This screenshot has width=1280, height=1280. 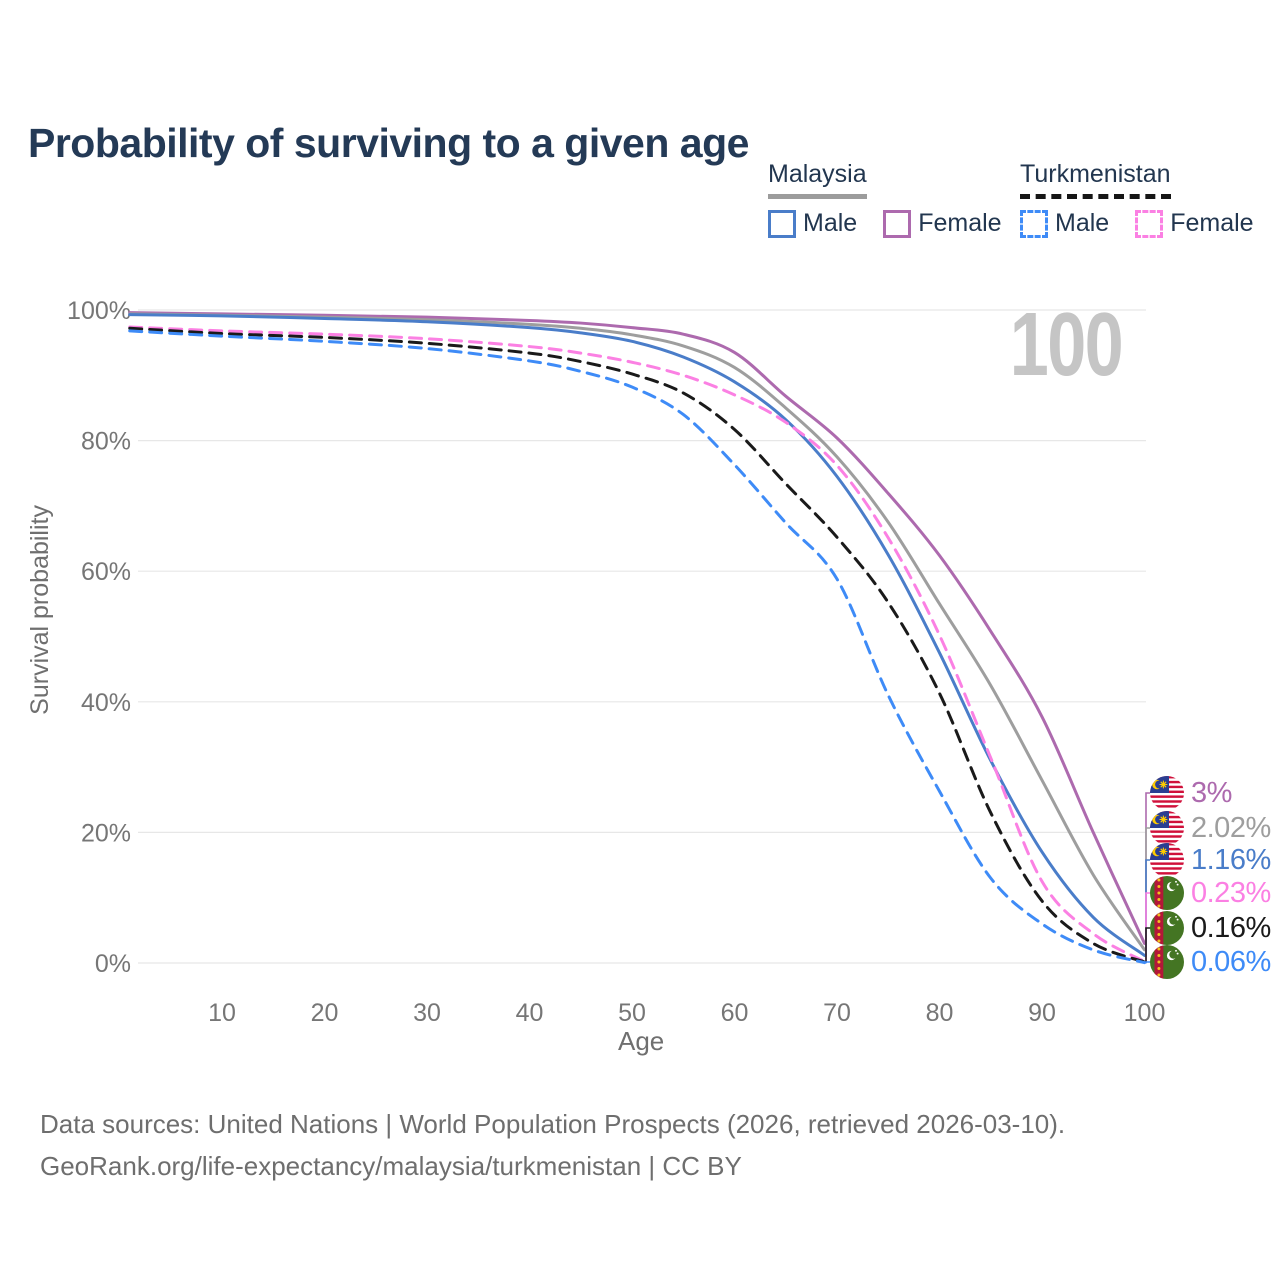 I want to click on x-tick-label: 80, so click(x=940, y=1013).